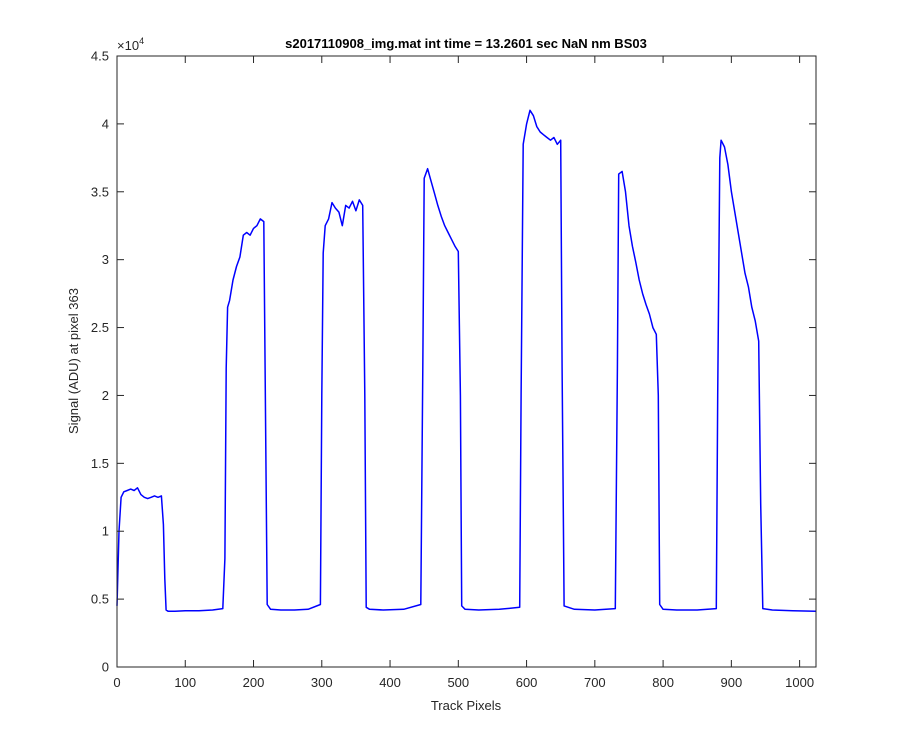  Describe the element at coordinates (100, 56) in the screenshot. I see `y-tick-label: 4.5` at that location.